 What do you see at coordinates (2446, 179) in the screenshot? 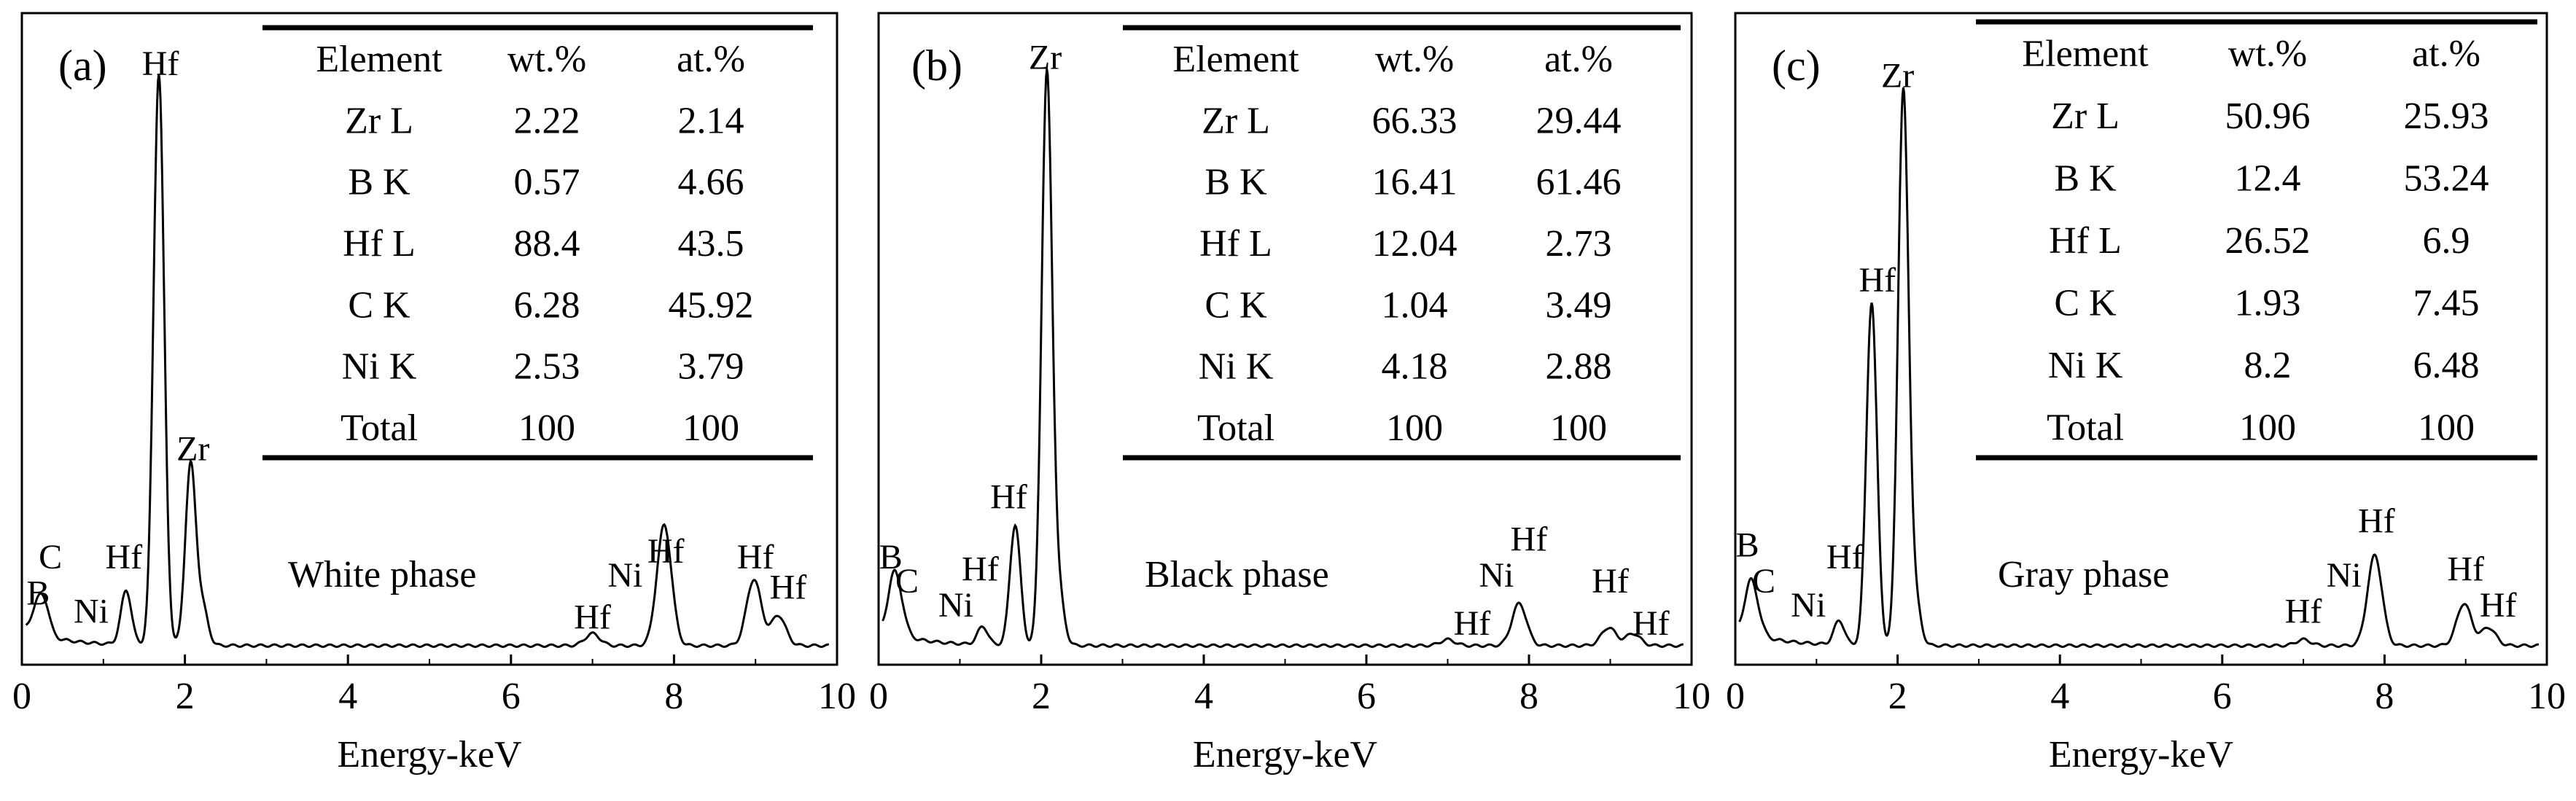
I see `table-cell: 53.24` at bounding box center [2446, 179].